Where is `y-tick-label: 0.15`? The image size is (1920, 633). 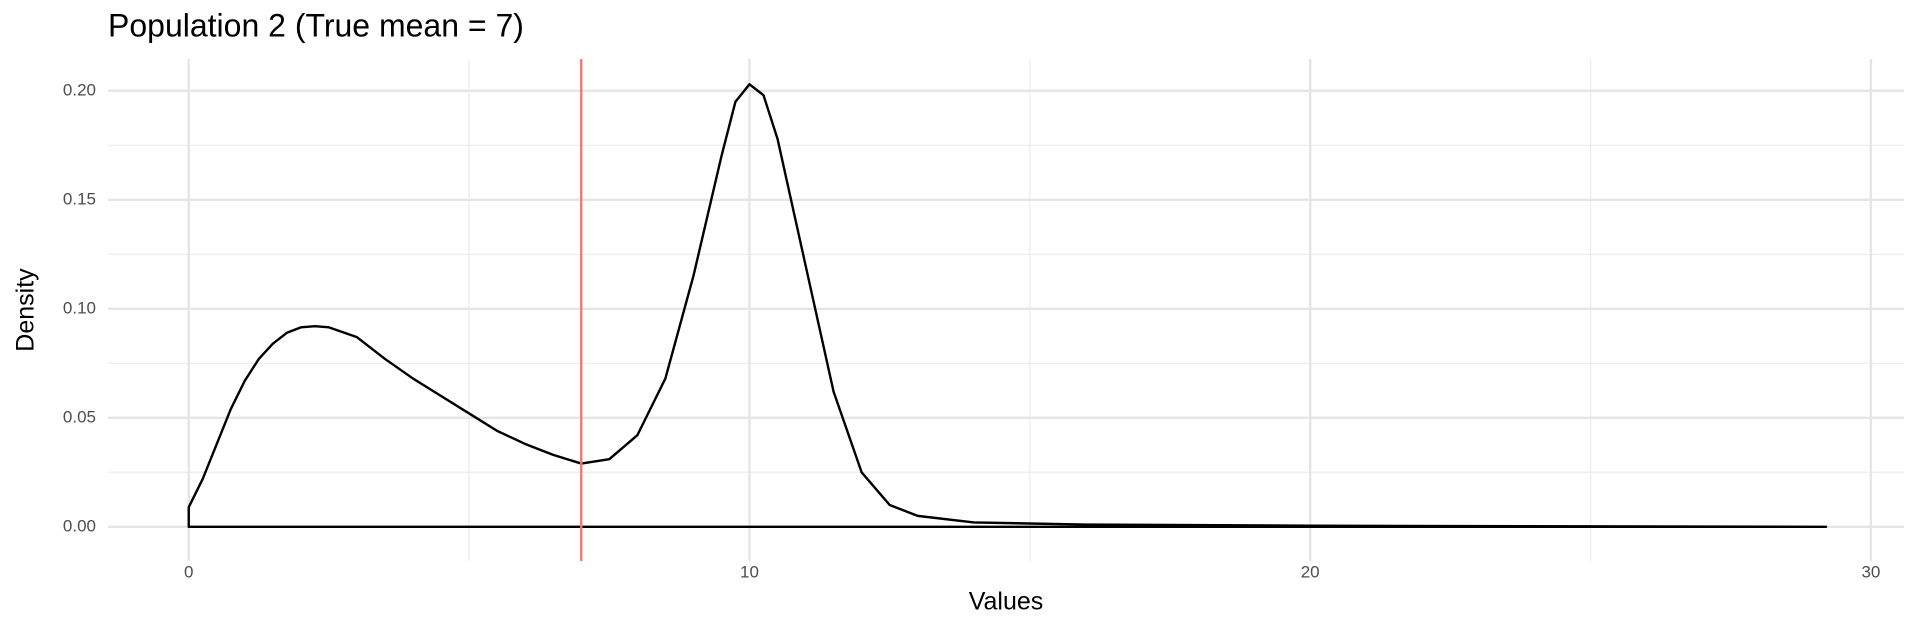
y-tick-label: 0.15 is located at coordinates (79, 198).